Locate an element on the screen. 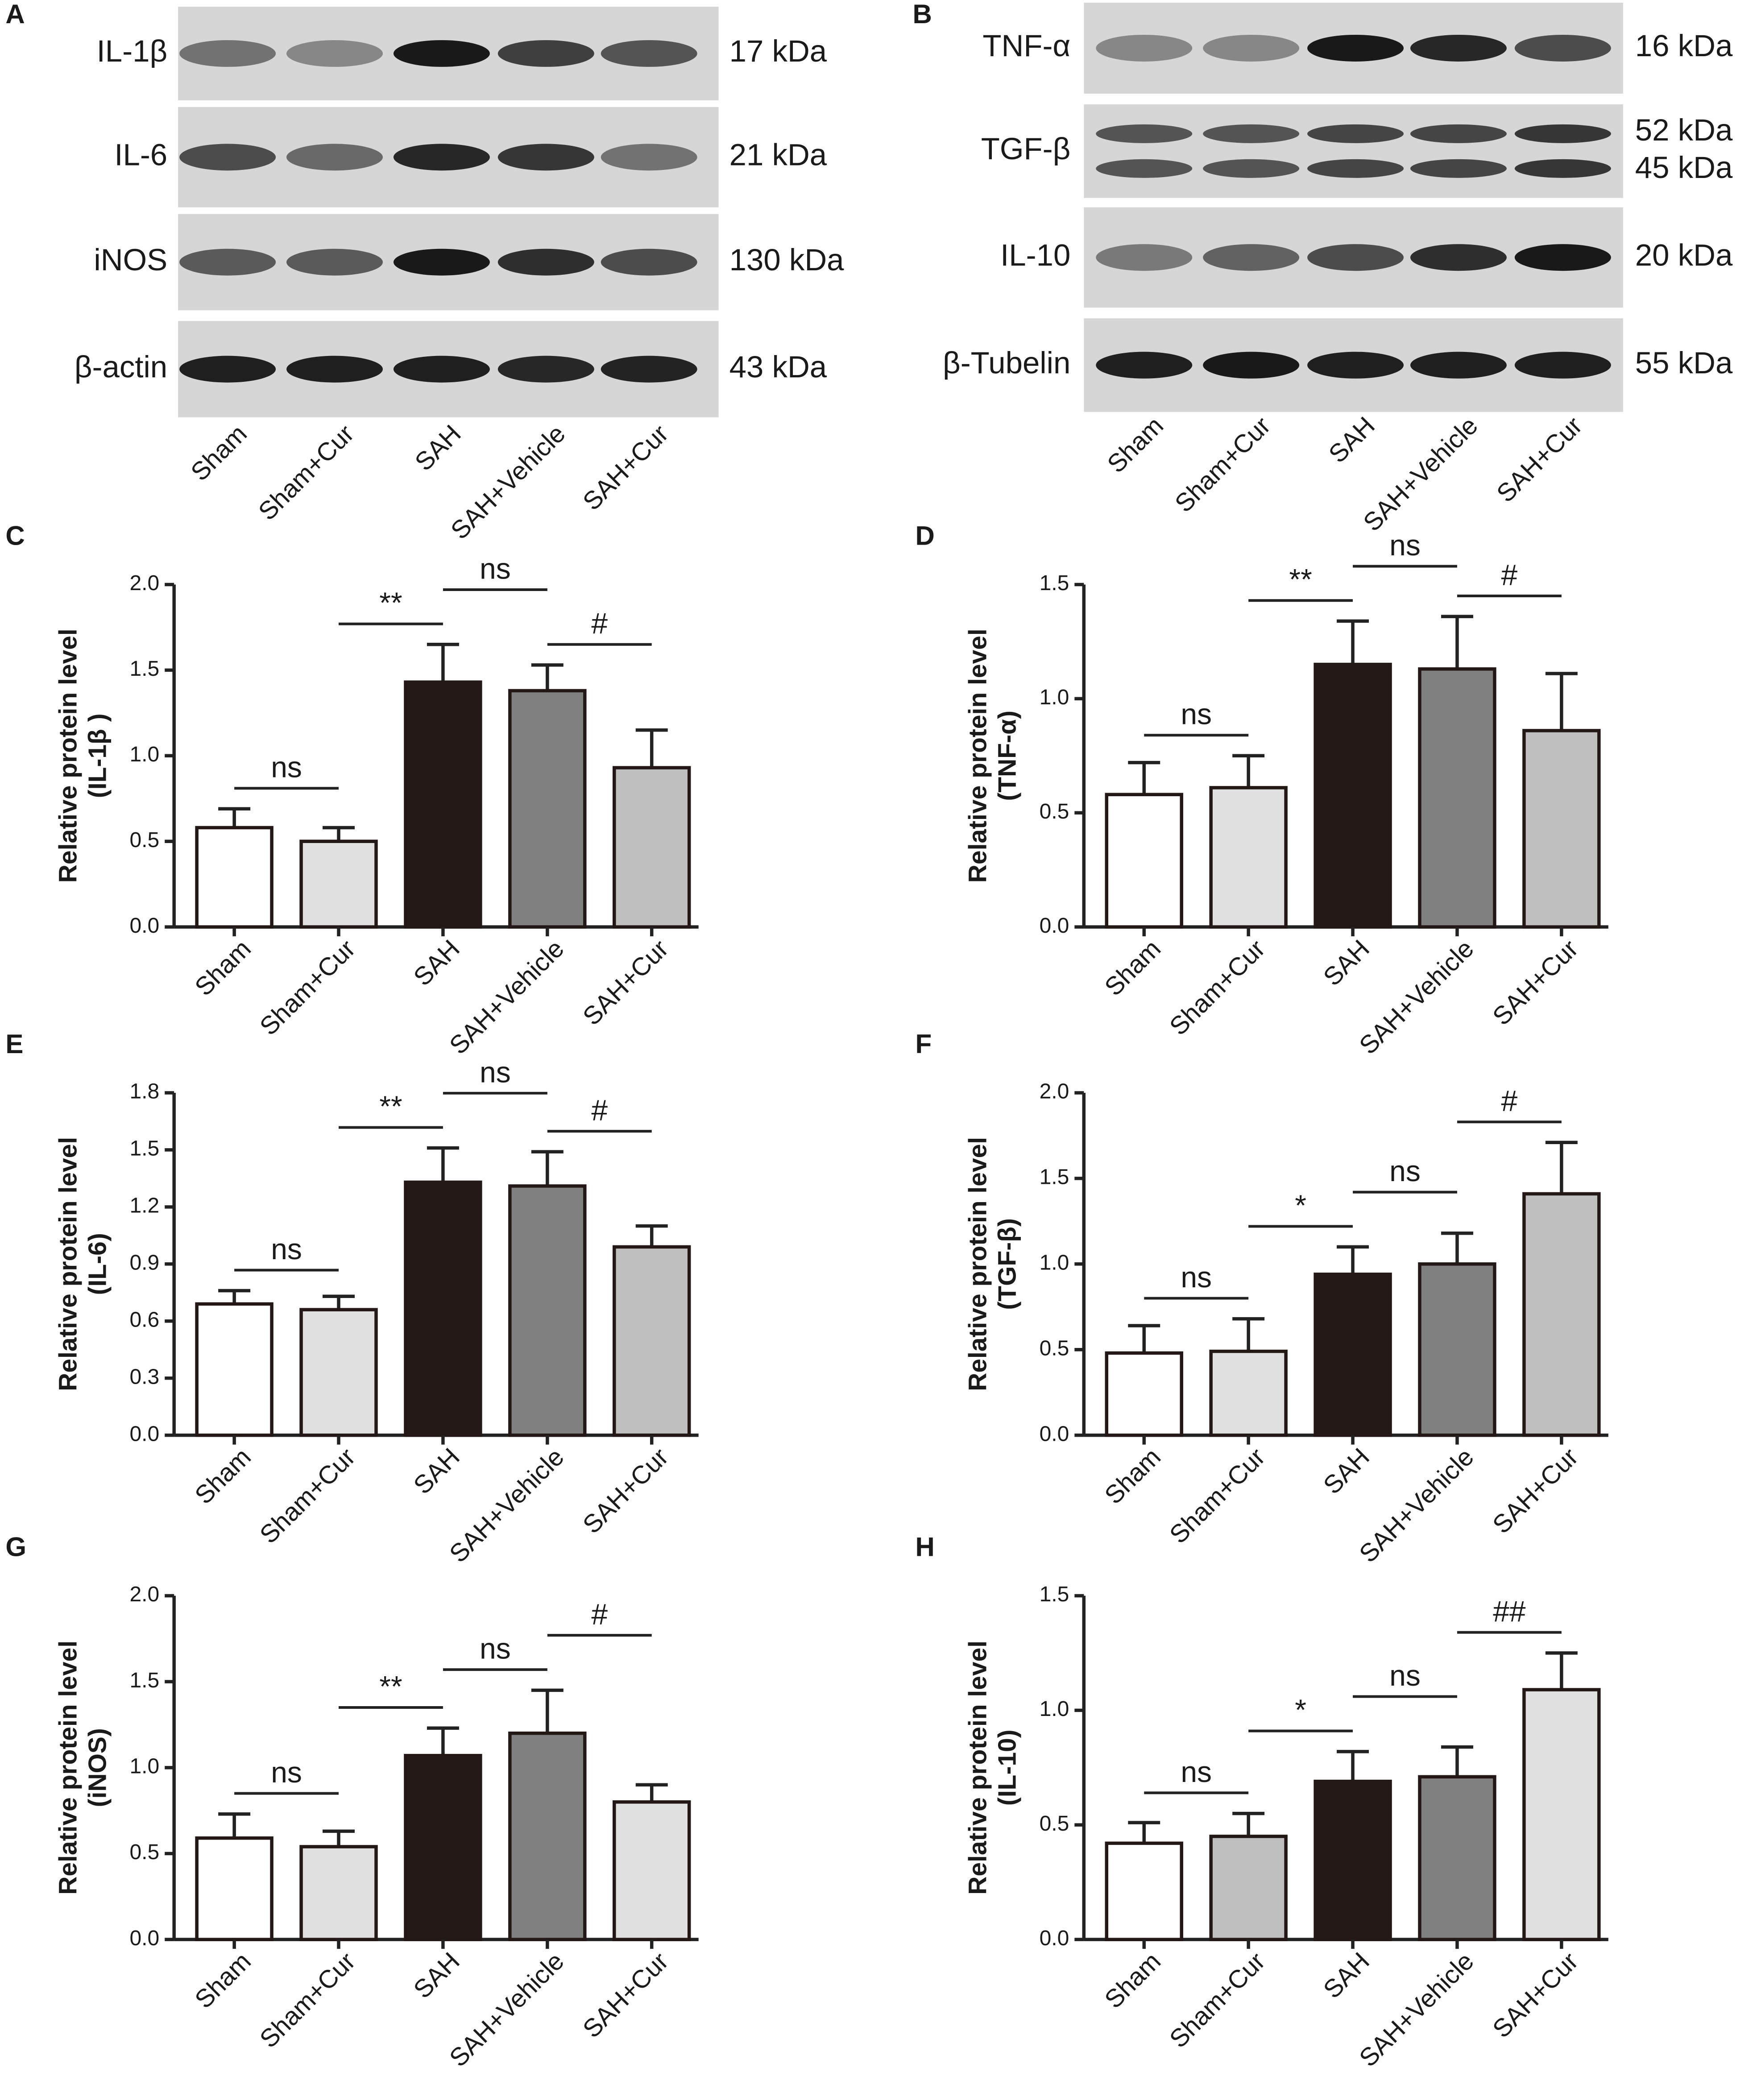 This screenshot has height=2100, width=1757. y-axis-label: (IL-10) is located at coordinates (1007, 1767).